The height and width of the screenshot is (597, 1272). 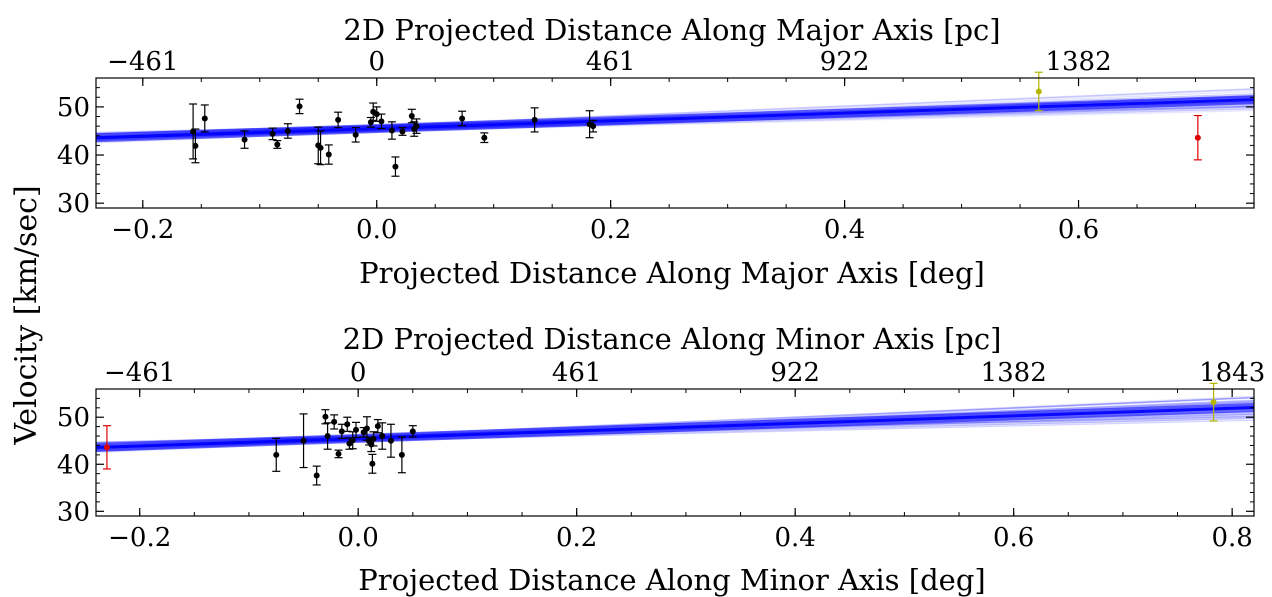 I want to click on minor-ytick-label: 40, so click(x=73, y=465).